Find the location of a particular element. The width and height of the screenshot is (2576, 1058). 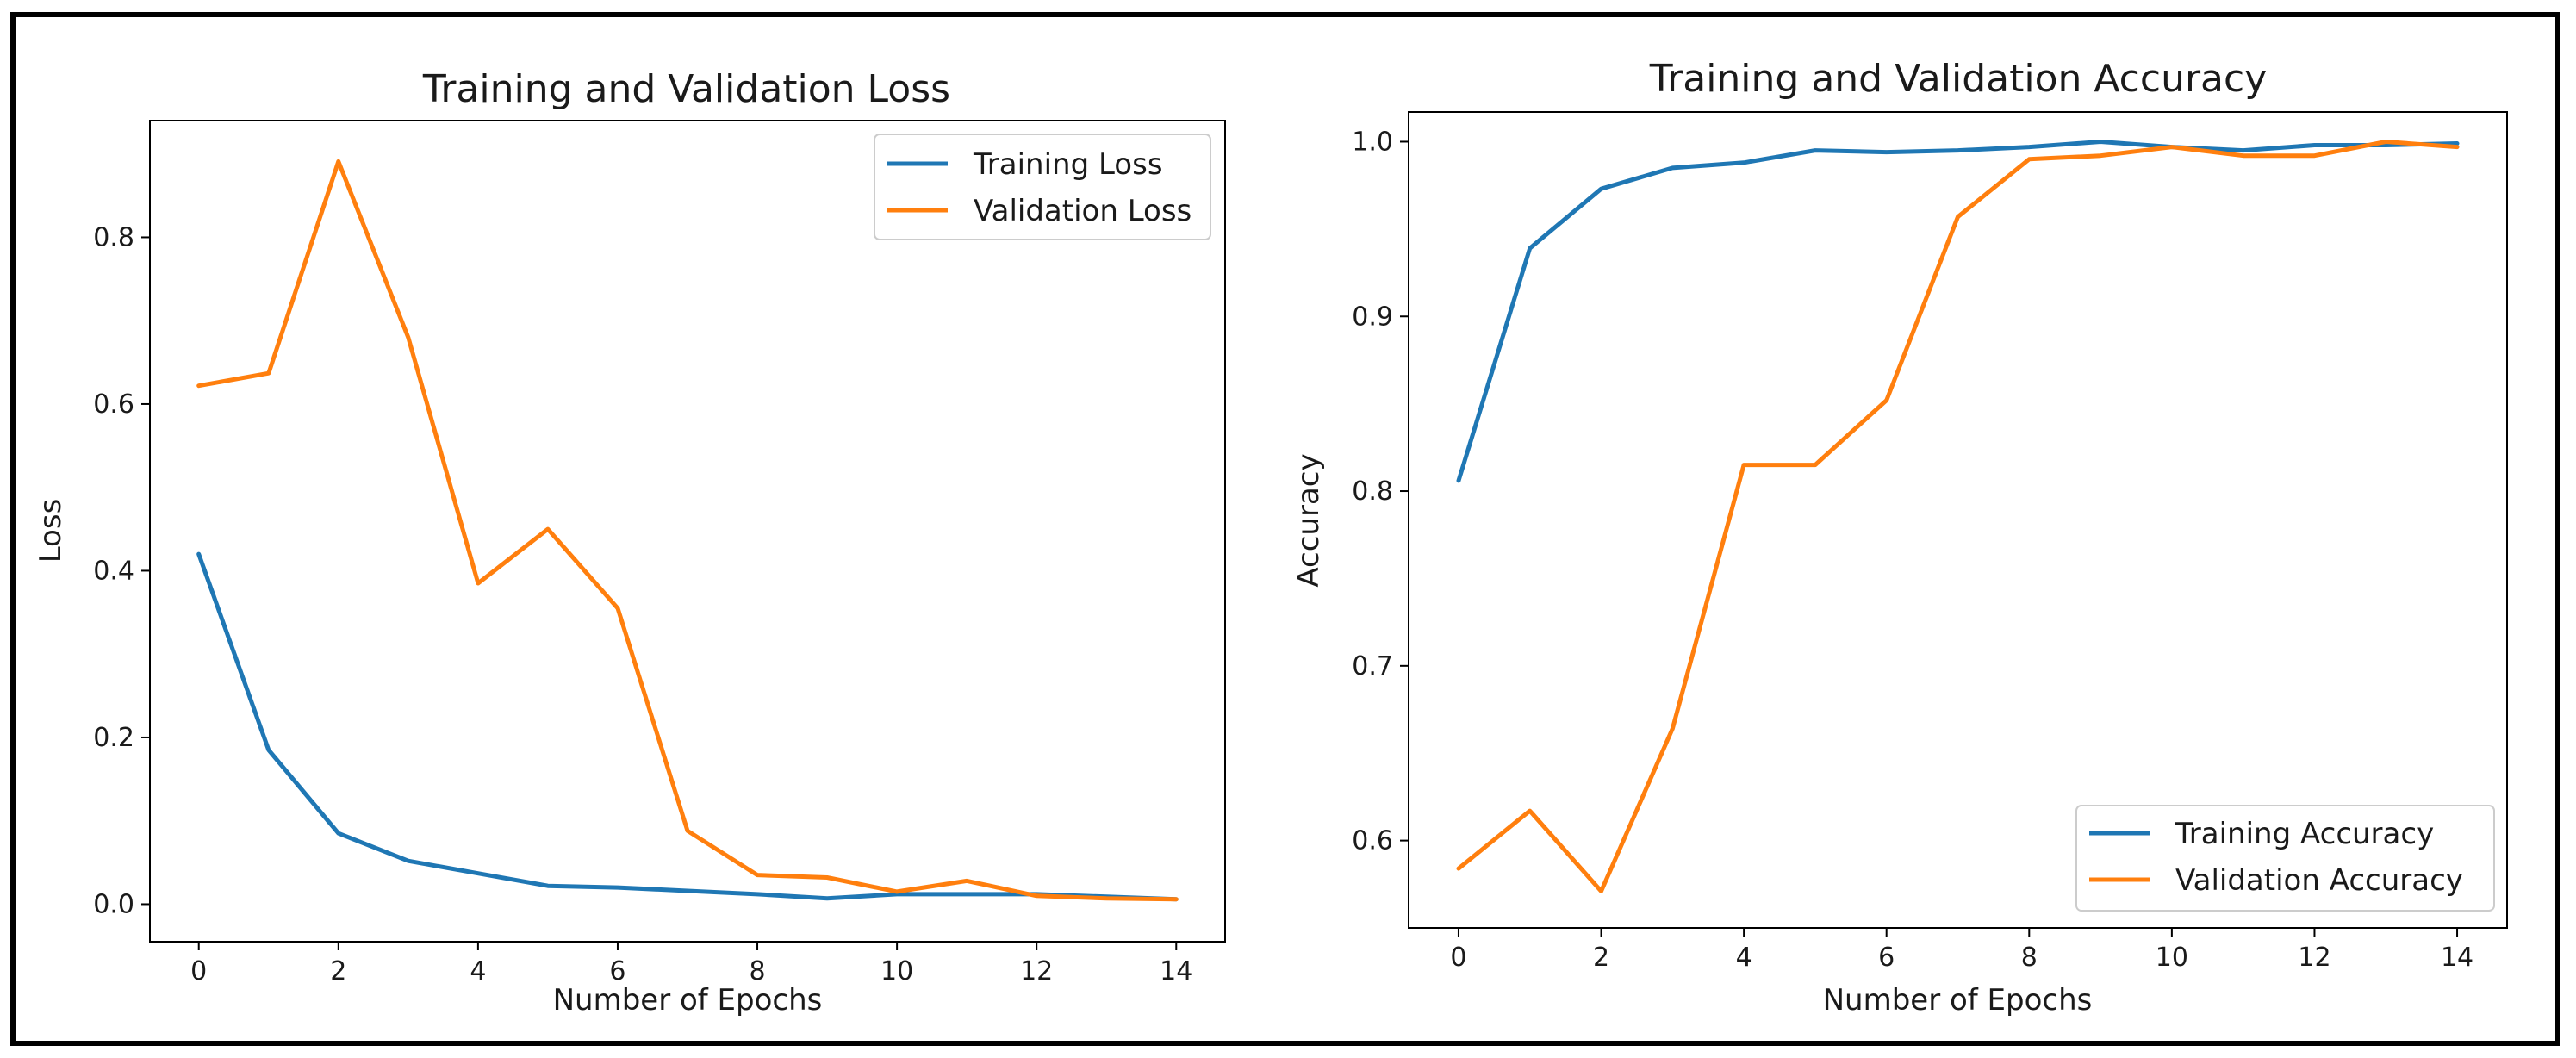

accuracy-legend-label-training: Training Accuracy is located at coordinates (2305, 834).